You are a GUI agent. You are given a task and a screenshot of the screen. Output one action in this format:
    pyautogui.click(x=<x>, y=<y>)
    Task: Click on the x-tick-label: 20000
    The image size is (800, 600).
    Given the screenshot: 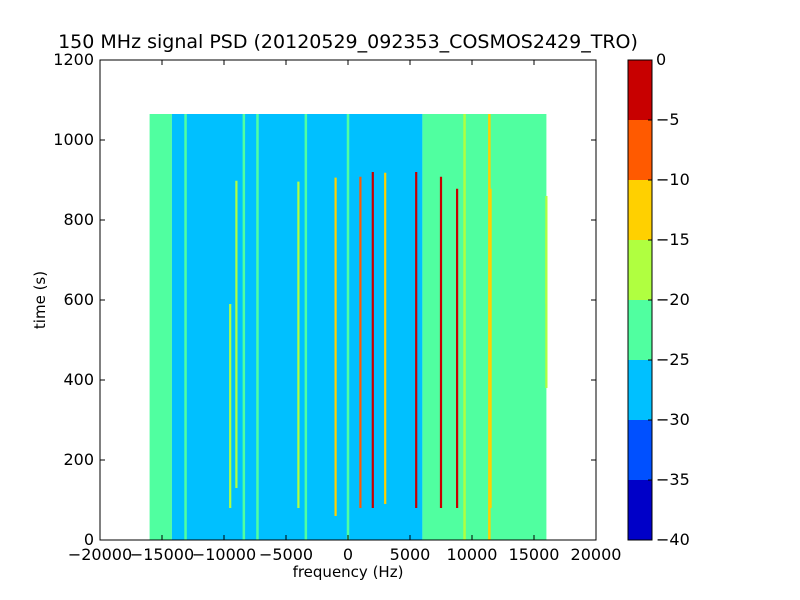 What is the action you would take?
    pyautogui.click(x=596, y=554)
    